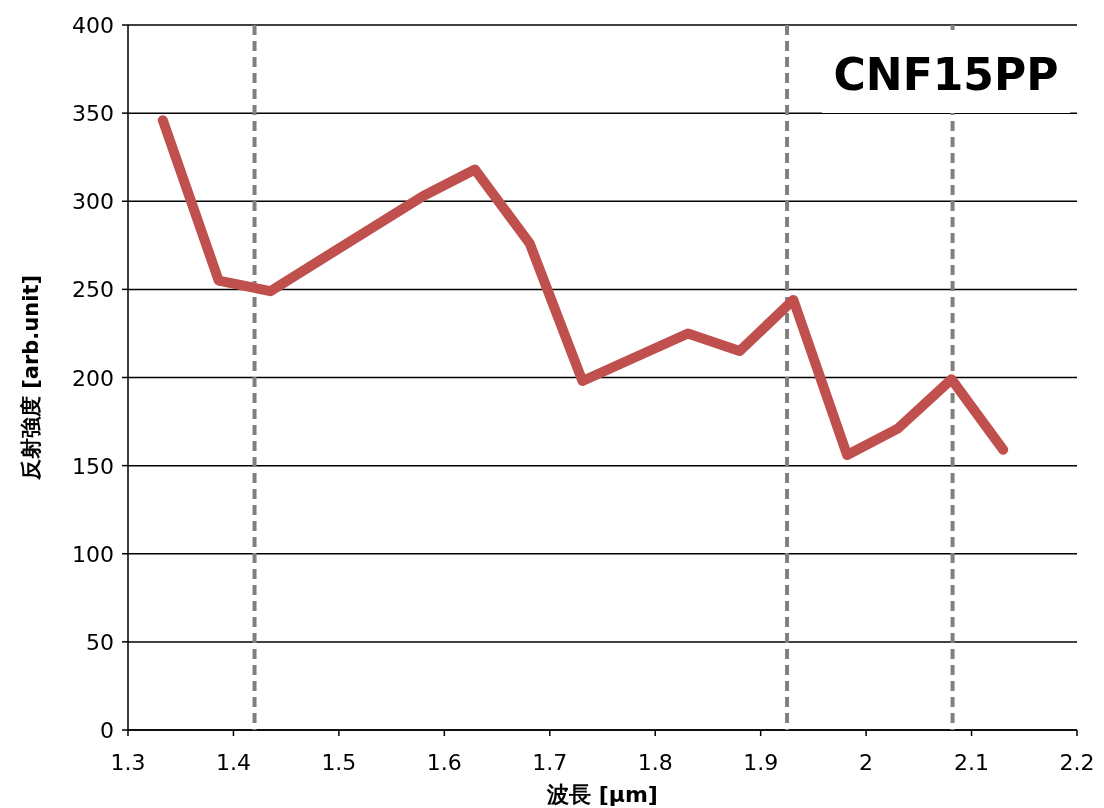  I want to click on annotation: CNF15PP, so click(946, 74).